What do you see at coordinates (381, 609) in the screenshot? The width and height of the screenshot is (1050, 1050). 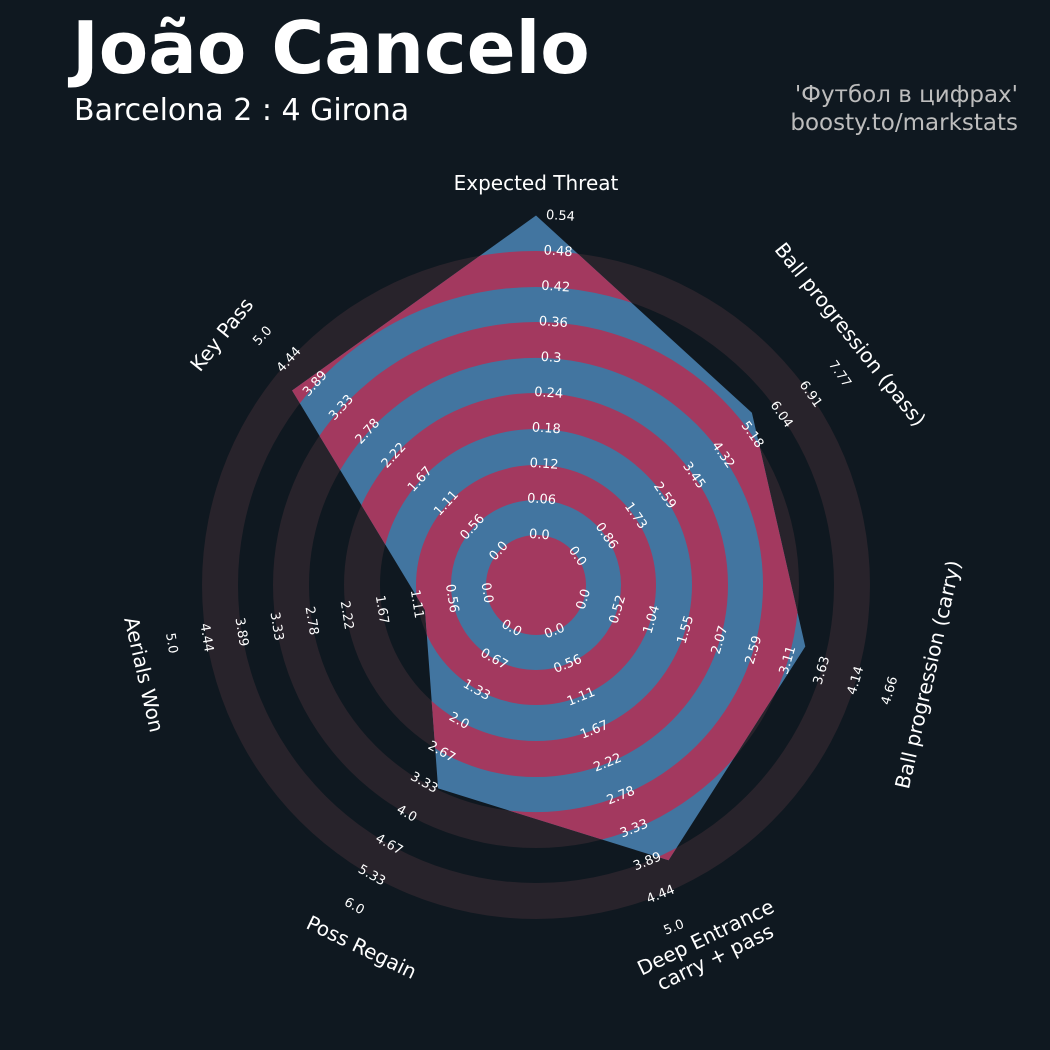 I see `tick-label: 1.67` at bounding box center [381, 609].